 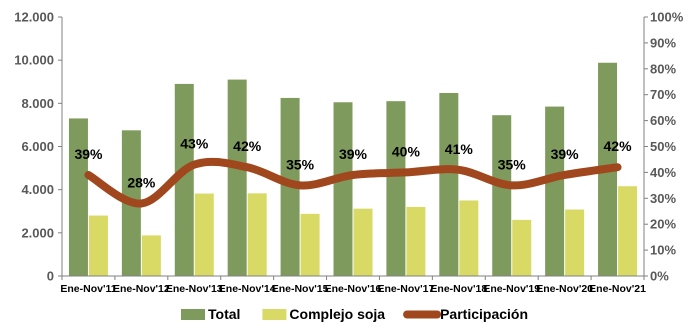 What do you see at coordinates (141, 289) in the screenshot?
I see `category-label: Ene-Nov'12` at bounding box center [141, 289].